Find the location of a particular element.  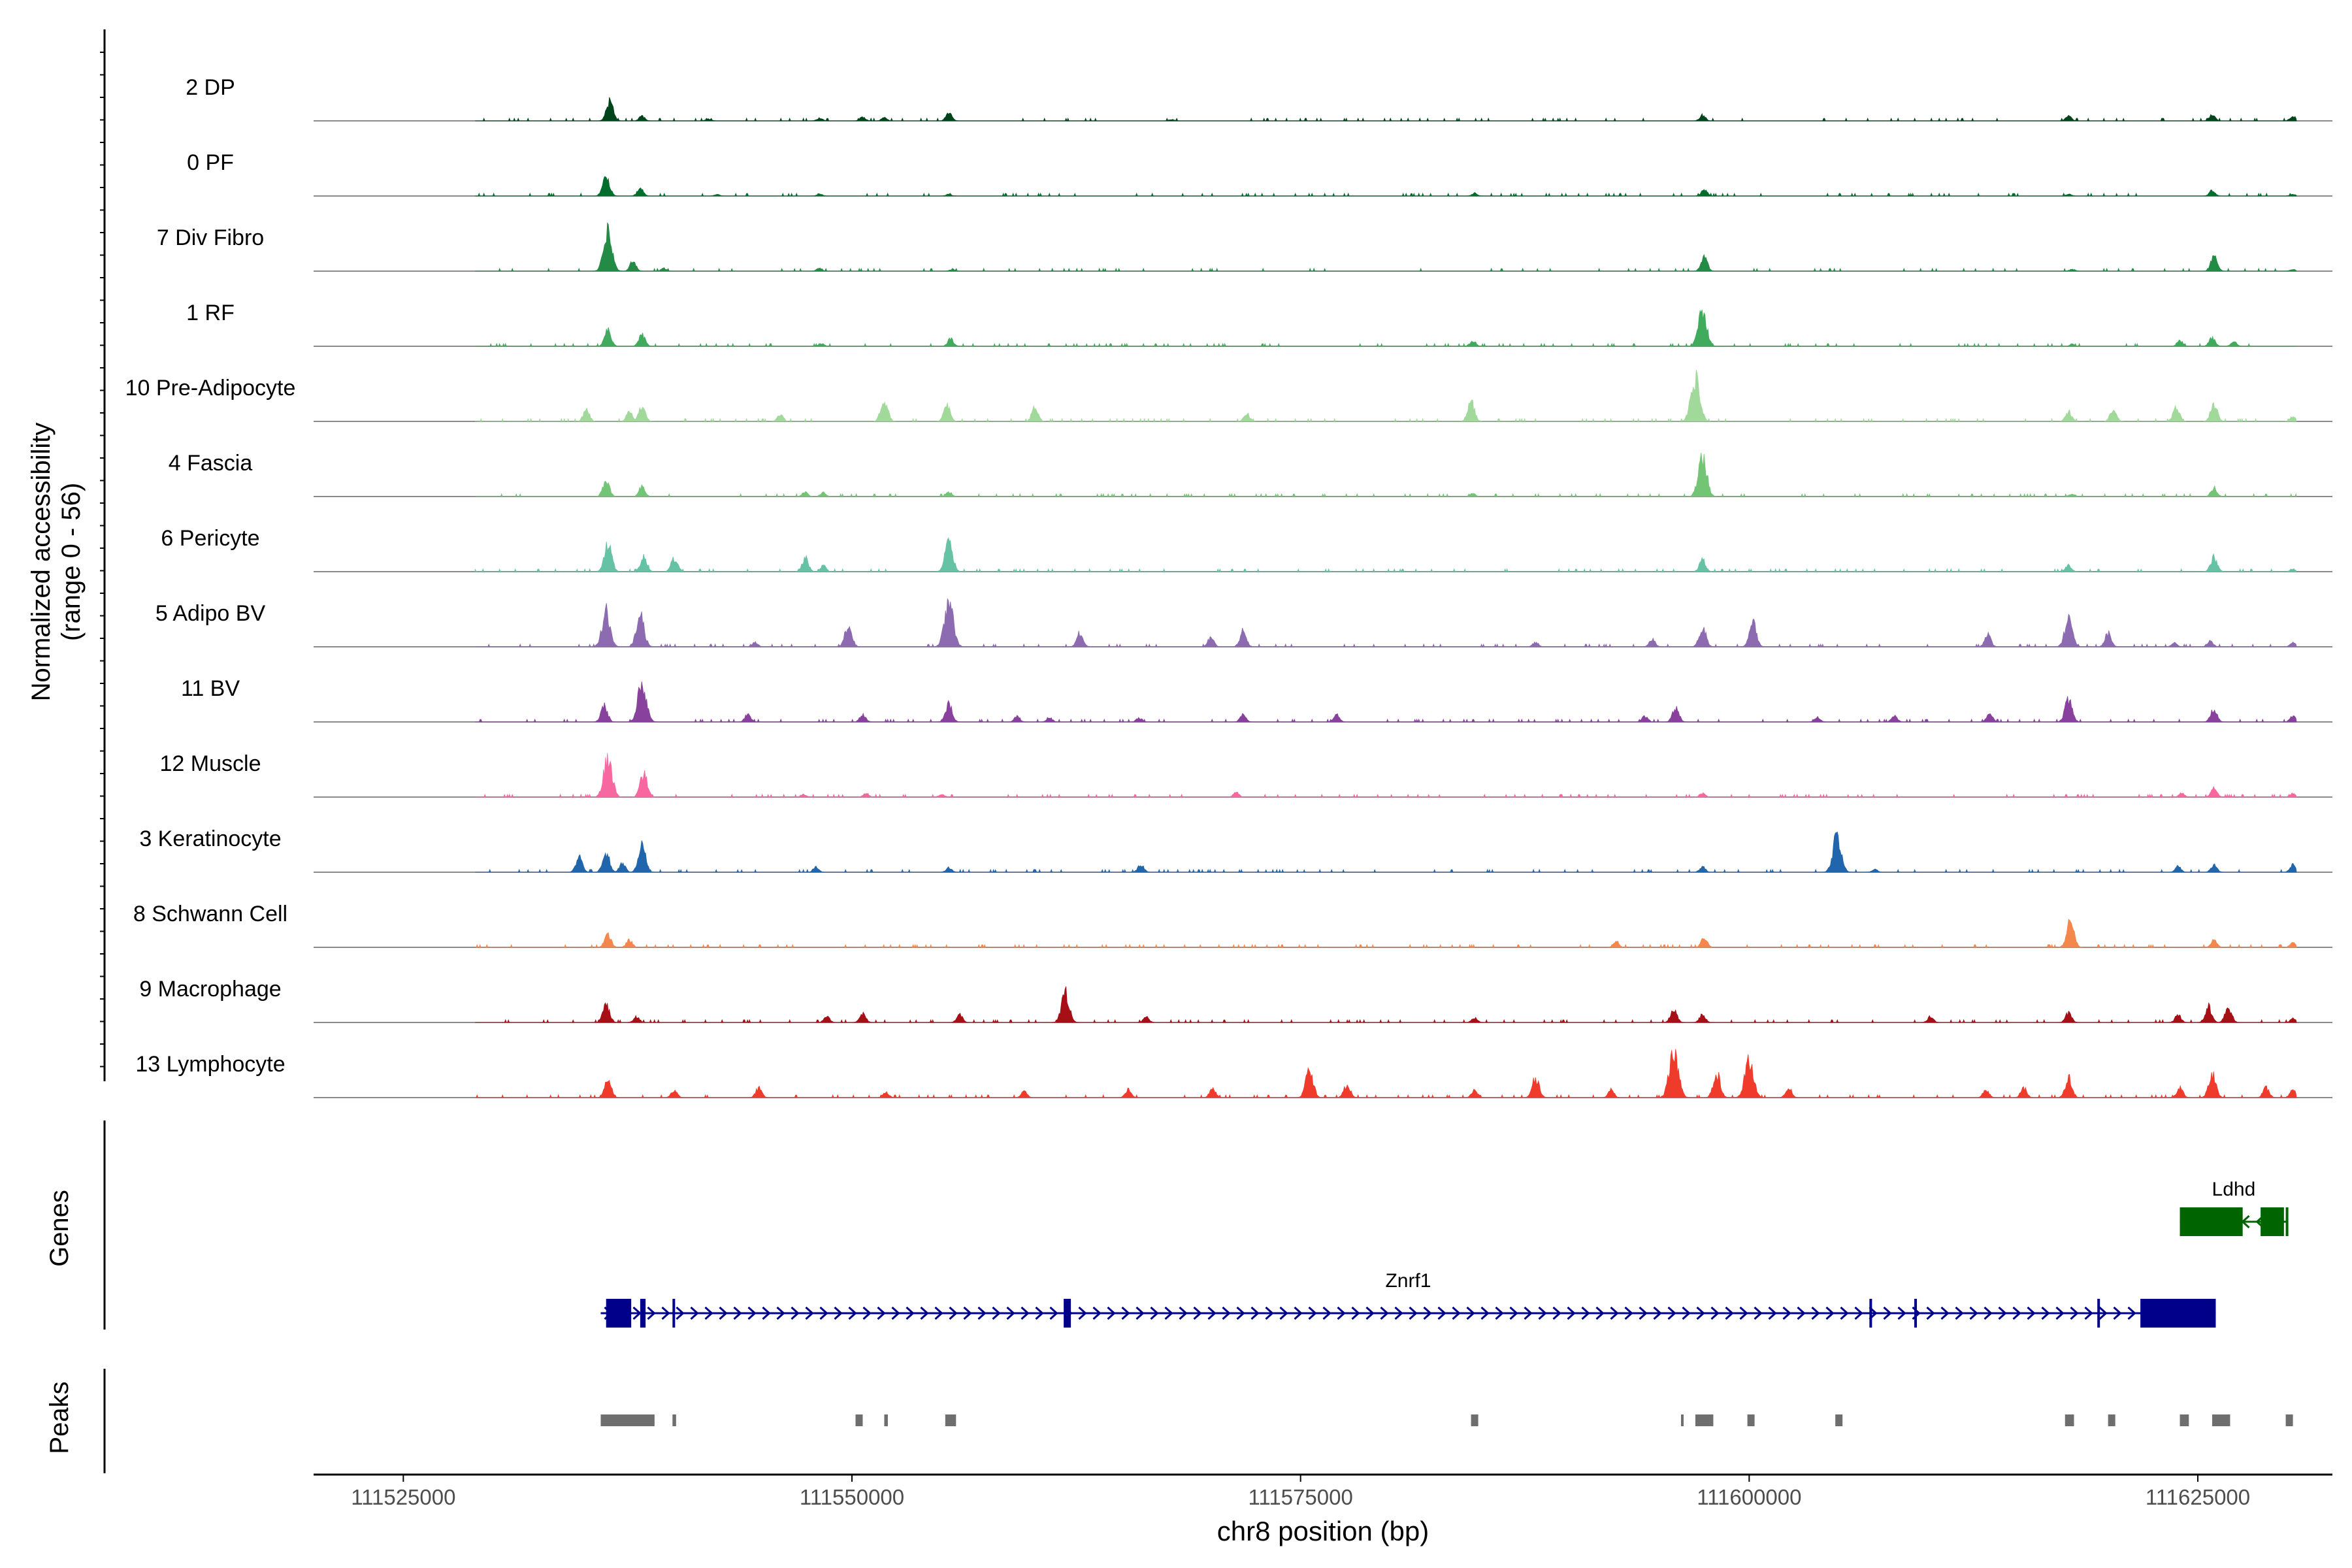

track-label: 2 DP is located at coordinates (210, 87).